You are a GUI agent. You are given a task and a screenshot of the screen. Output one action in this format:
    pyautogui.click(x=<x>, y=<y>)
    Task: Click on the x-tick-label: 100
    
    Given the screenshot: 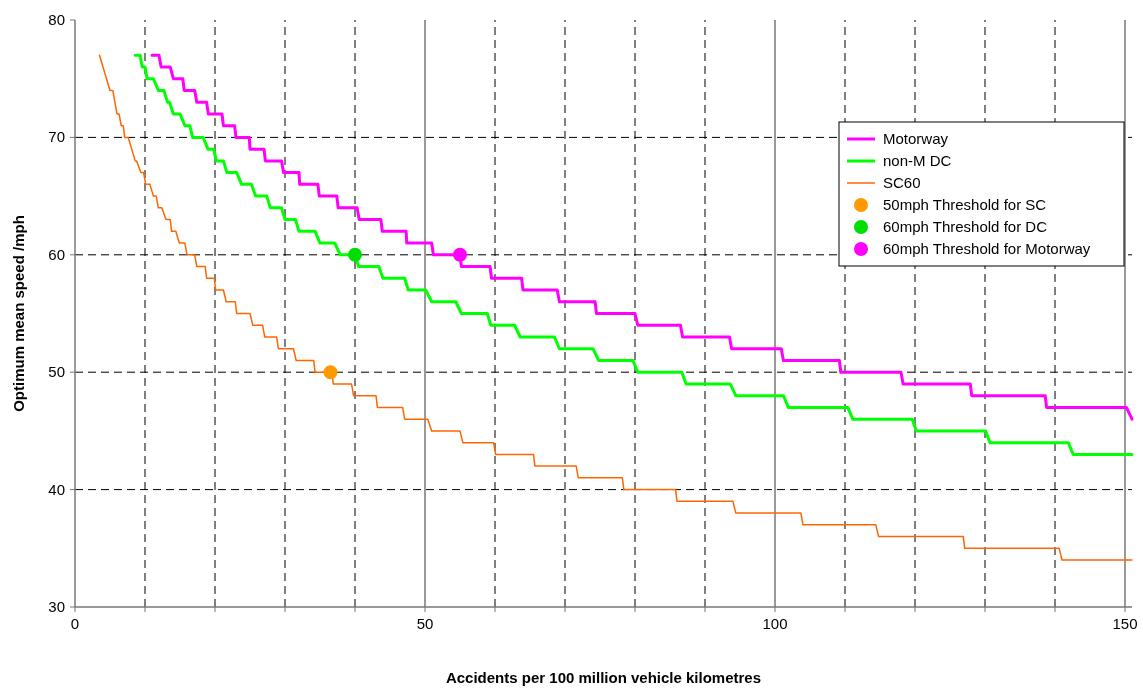 What is the action you would take?
    pyautogui.click(x=775, y=623)
    